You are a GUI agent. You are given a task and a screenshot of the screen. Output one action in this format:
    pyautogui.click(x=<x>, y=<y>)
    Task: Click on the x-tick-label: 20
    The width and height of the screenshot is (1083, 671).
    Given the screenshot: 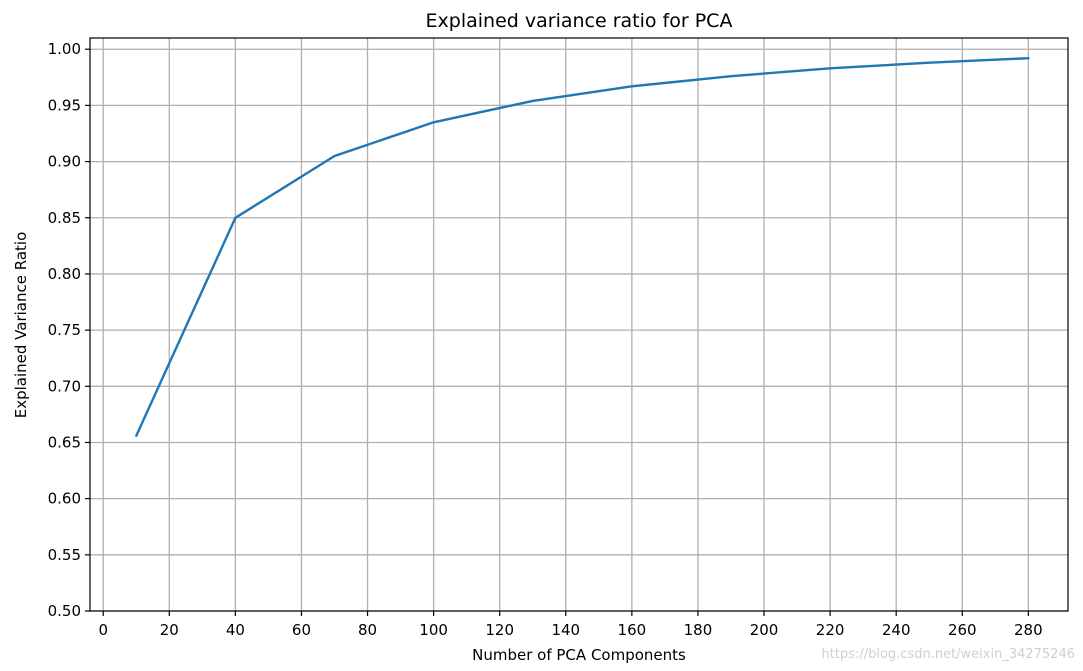 What is the action you would take?
    pyautogui.click(x=169, y=630)
    